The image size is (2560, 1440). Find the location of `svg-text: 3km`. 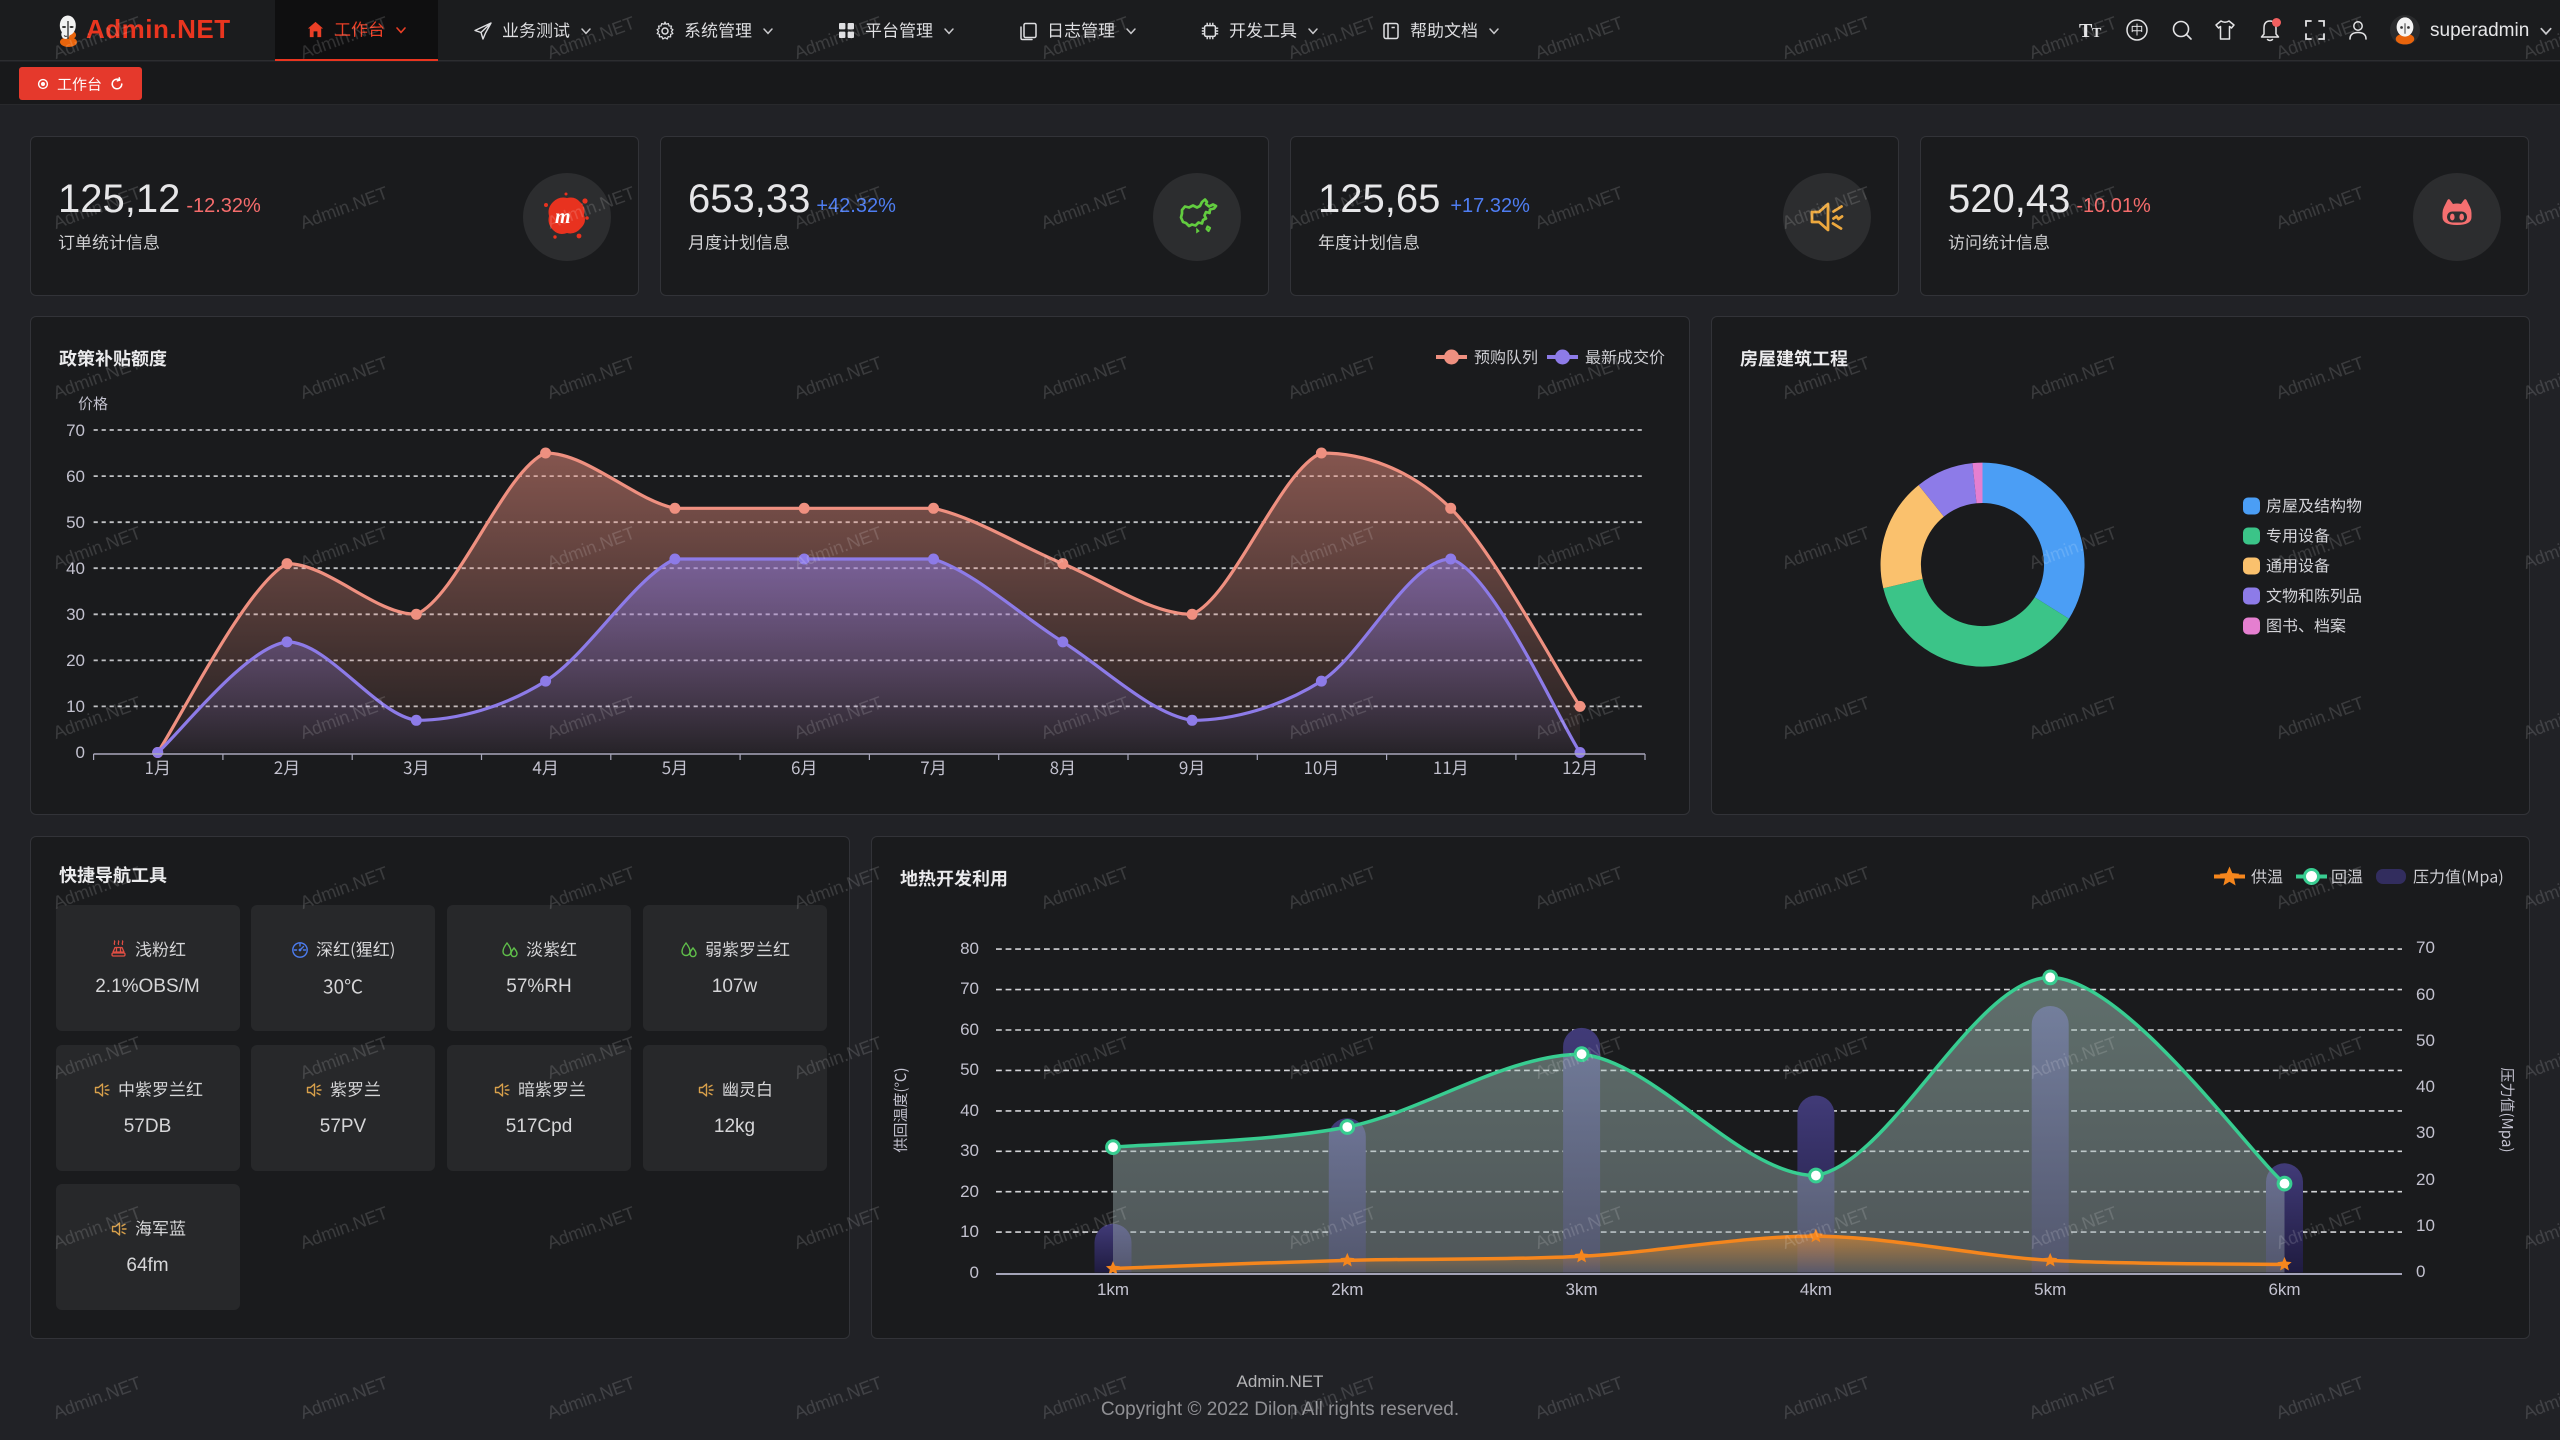

svg-text: 3km is located at coordinates (1582, 1289).